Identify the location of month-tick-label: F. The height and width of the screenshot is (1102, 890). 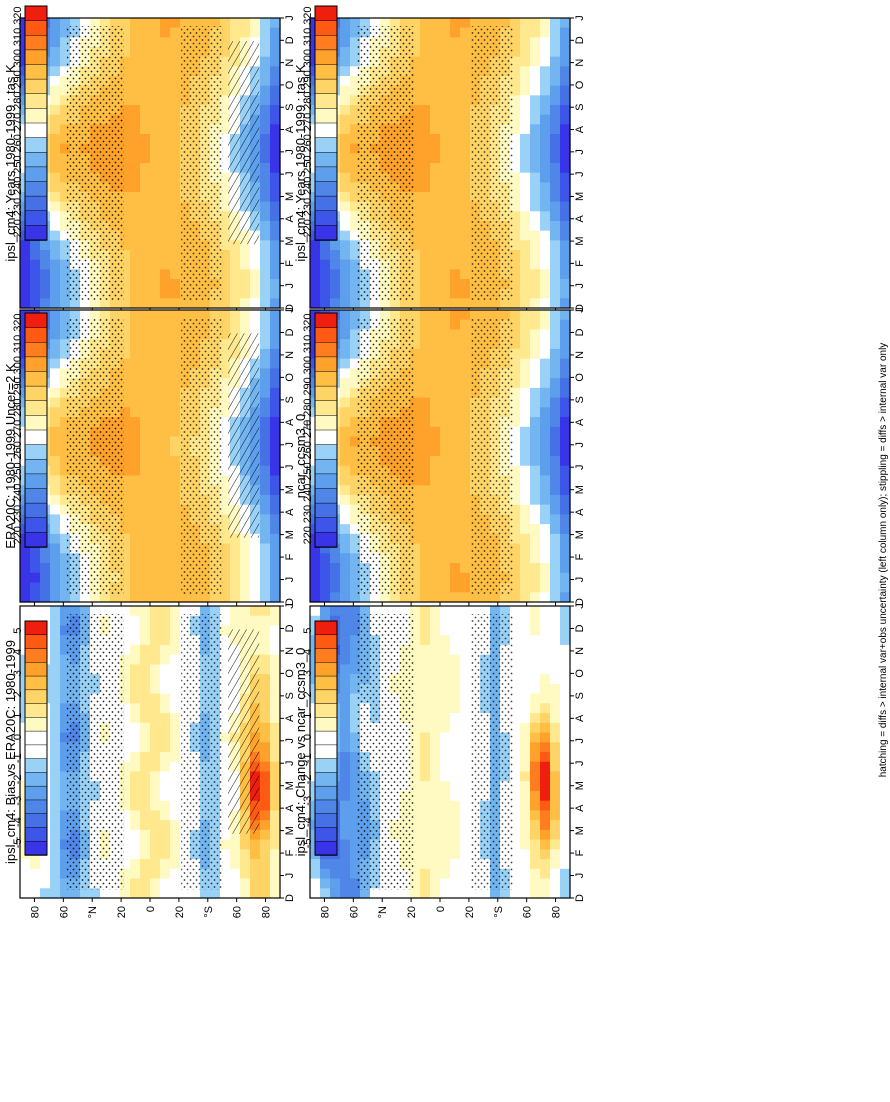
(290, 556).